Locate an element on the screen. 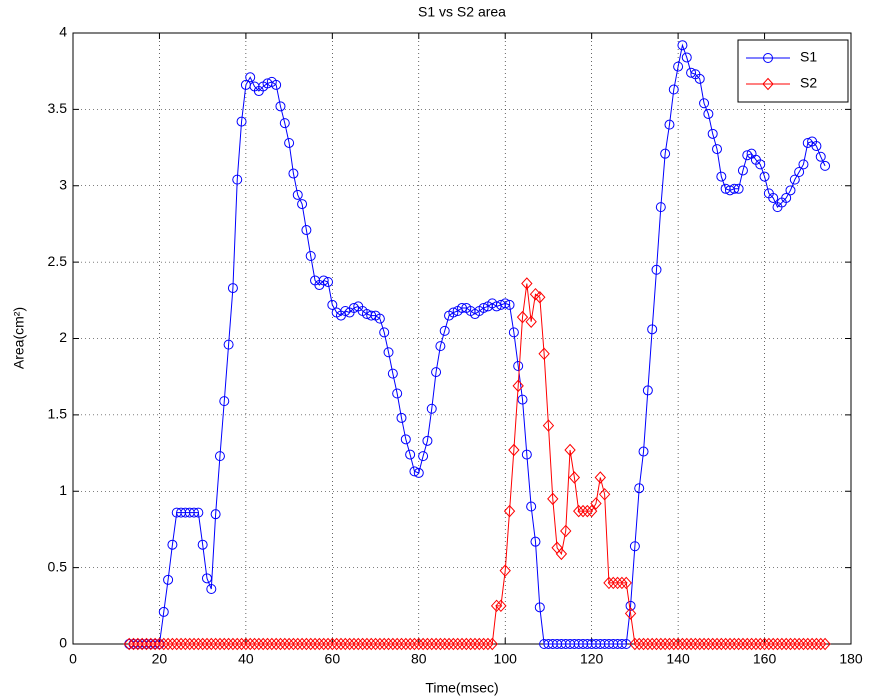 The height and width of the screenshot is (699, 882). y-axis-label: Area(cm²) is located at coordinates (19, 338).